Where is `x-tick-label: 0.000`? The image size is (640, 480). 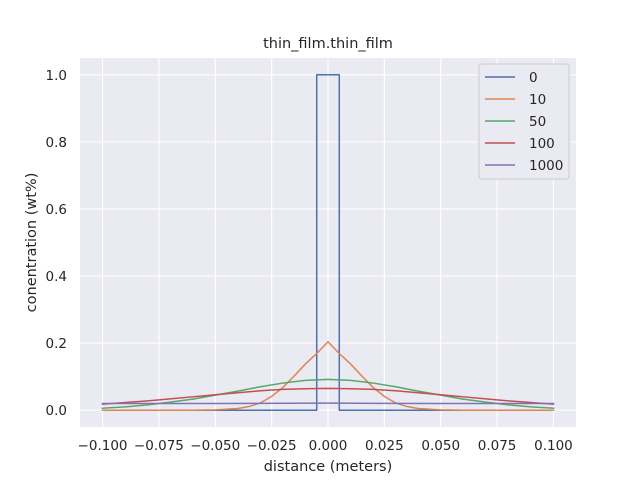
x-tick-label: 0.000 is located at coordinates (328, 446).